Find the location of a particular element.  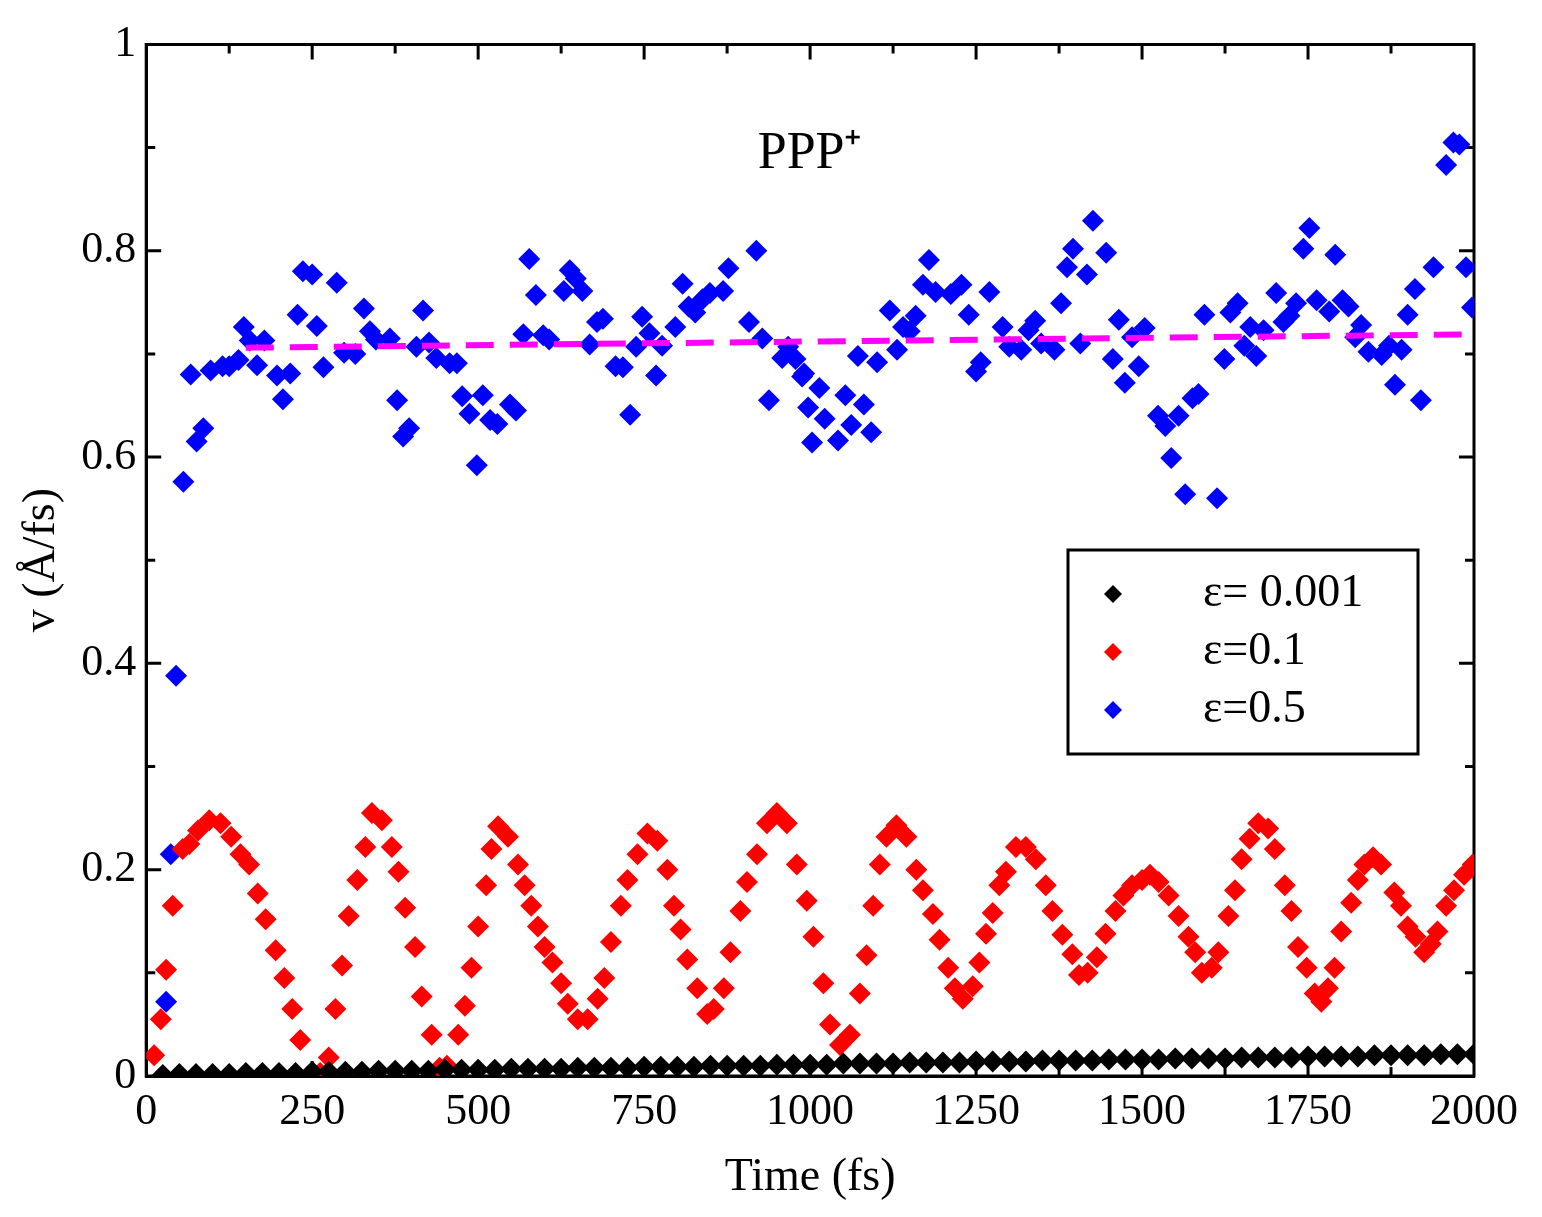

text: PPP⁺ is located at coordinates (810, 151).